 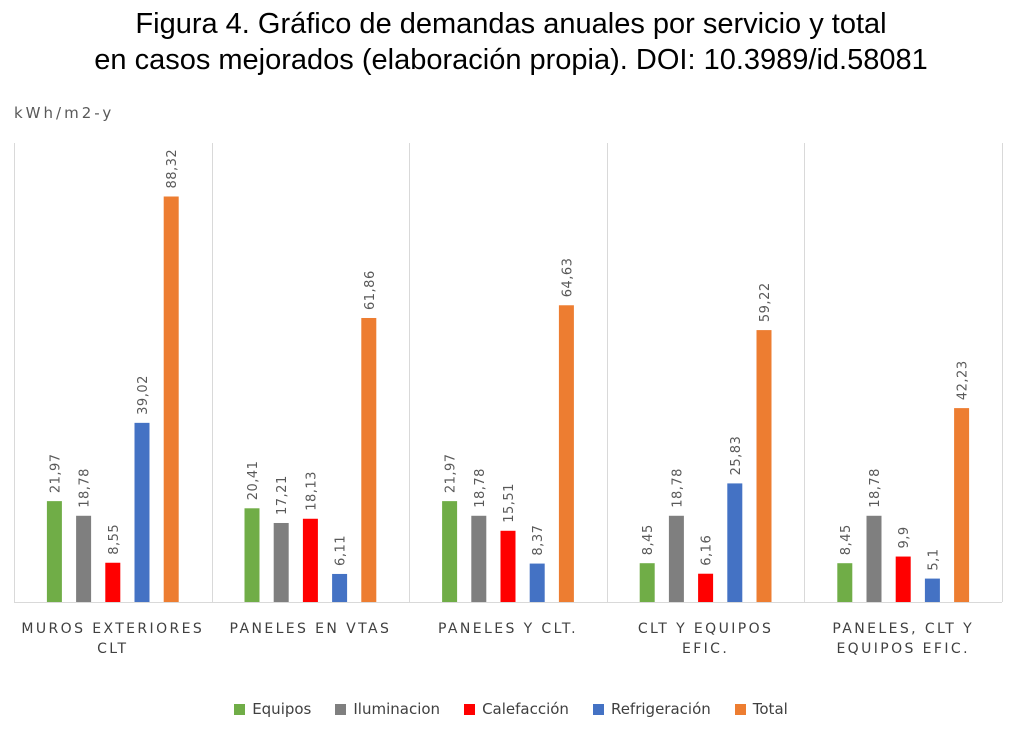 What do you see at coordinates (253, 481) in the screenshot?
I see `data-label: 20,41` at bounding box center [253, 481].